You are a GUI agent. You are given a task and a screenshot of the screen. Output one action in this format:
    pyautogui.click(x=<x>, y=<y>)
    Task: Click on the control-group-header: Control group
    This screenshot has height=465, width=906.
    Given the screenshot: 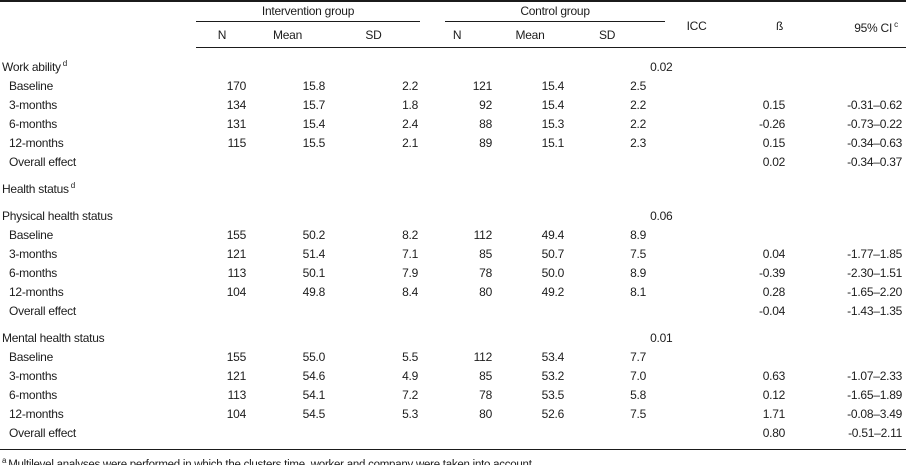 What is the action you would take?
    pyautogui.click(x=543, y=11)
    